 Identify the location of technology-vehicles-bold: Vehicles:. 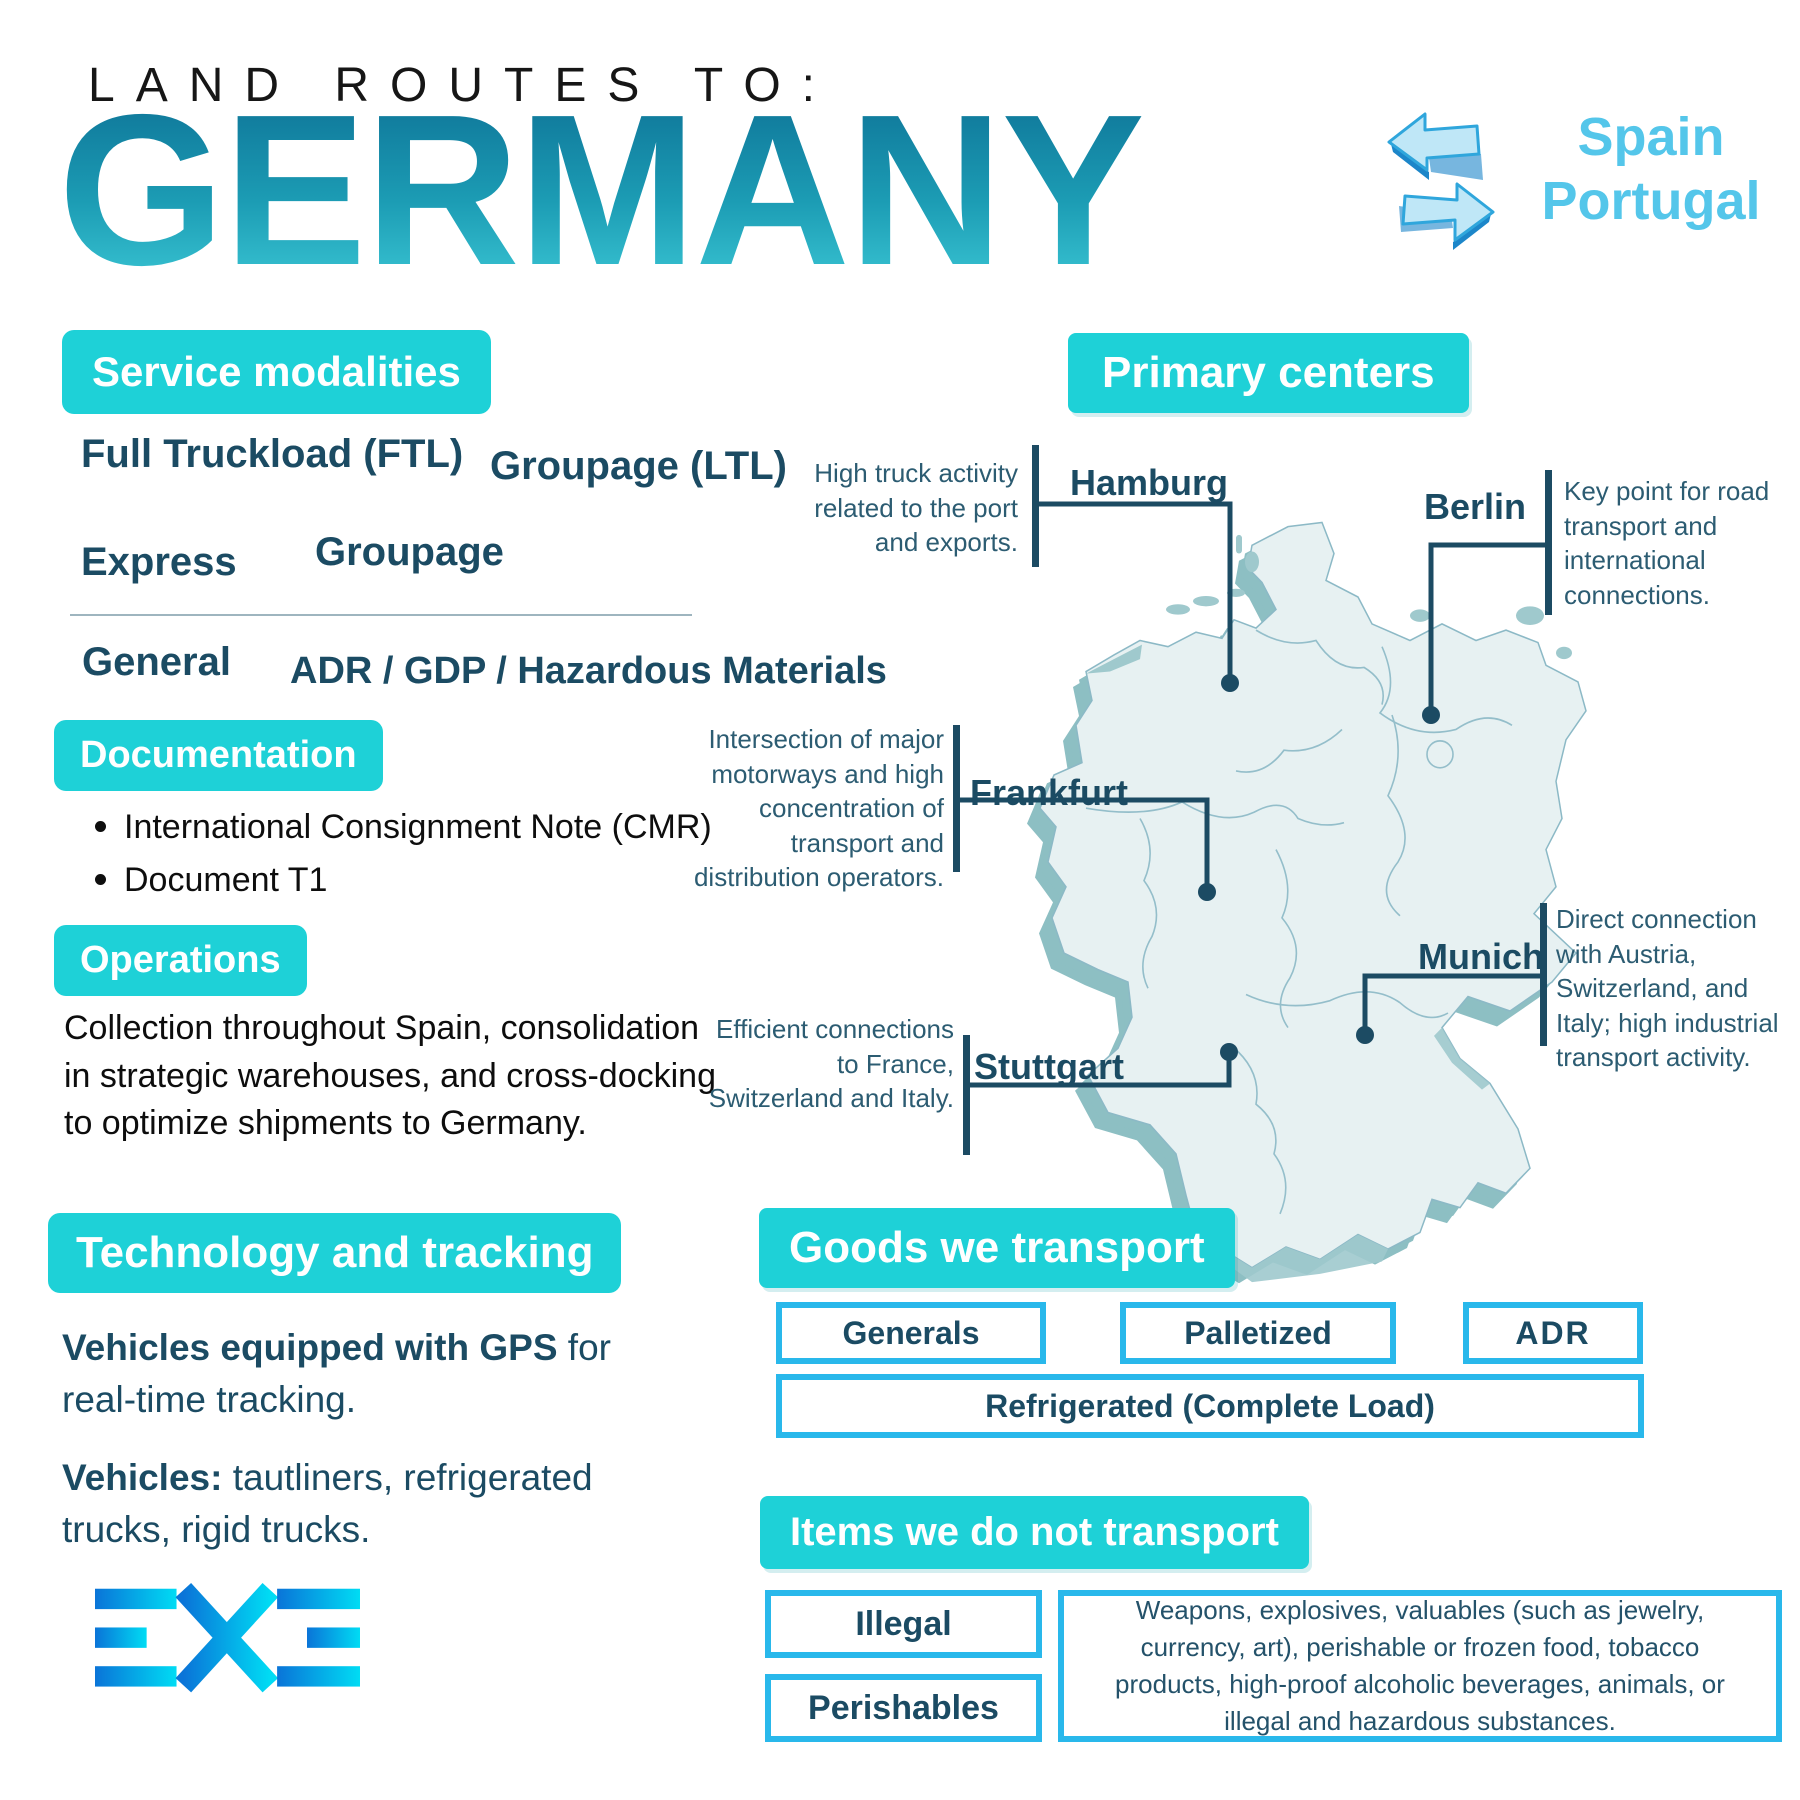
(142, 1477).